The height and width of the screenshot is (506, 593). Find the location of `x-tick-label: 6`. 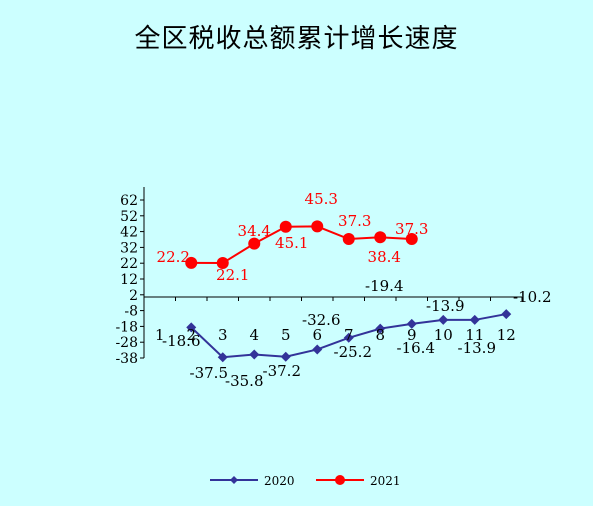

x-tick-label: 6 is located at coordinates (317, 335).